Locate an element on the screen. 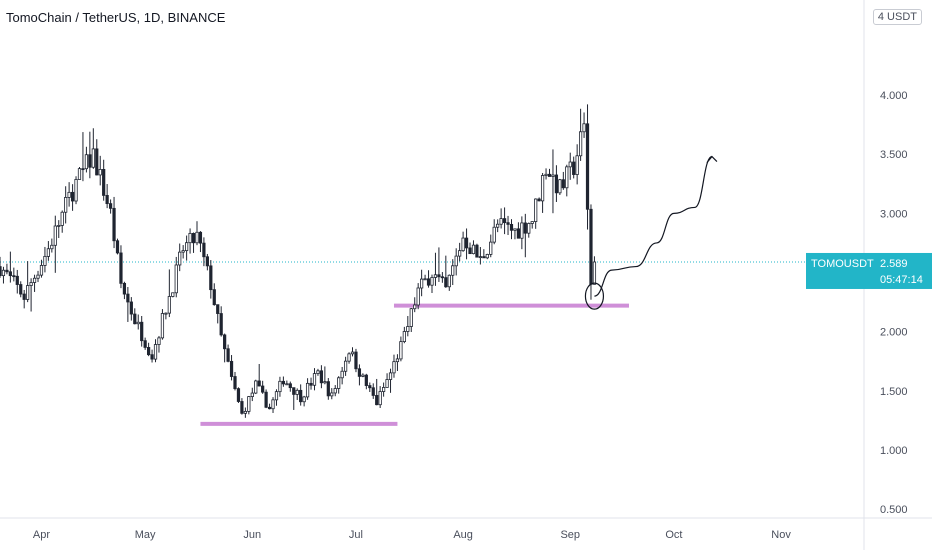 The width and height of the screenshot is (932, 550). y-tick-label: 0.500 is located at coordinates (894, 510).